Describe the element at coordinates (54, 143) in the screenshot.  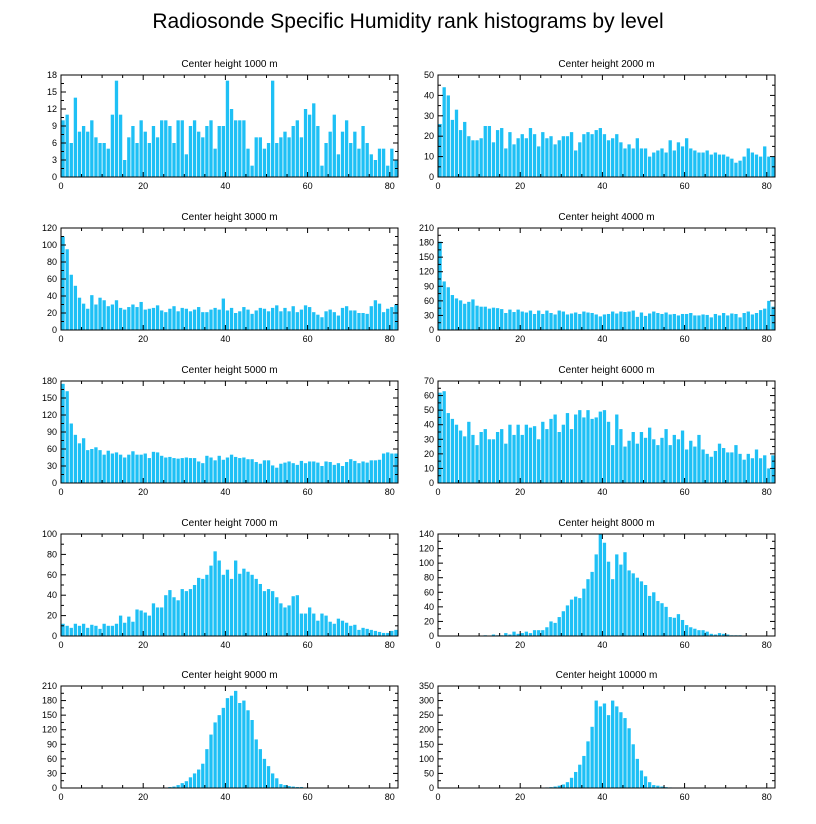
I see `y-tick-label: 6` at that location.